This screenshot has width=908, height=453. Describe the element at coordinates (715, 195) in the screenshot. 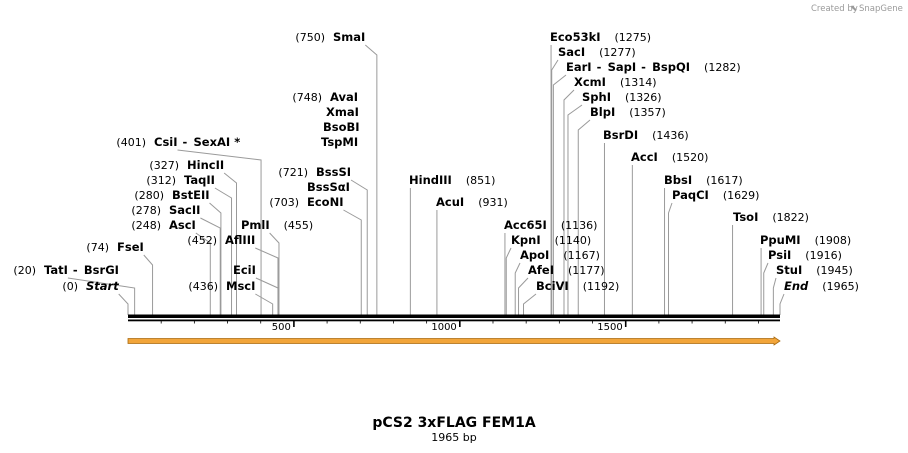

I see `site-paqci: PaqCI (1629)` at that location.